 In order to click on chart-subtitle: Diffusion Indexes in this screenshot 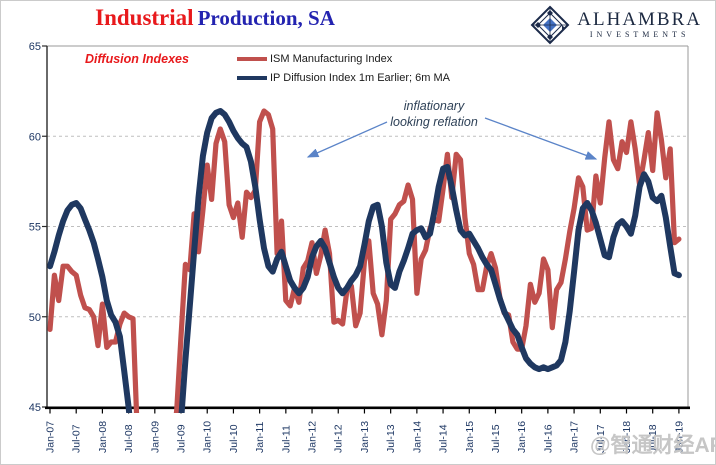, I will do `click(137, 59)`.